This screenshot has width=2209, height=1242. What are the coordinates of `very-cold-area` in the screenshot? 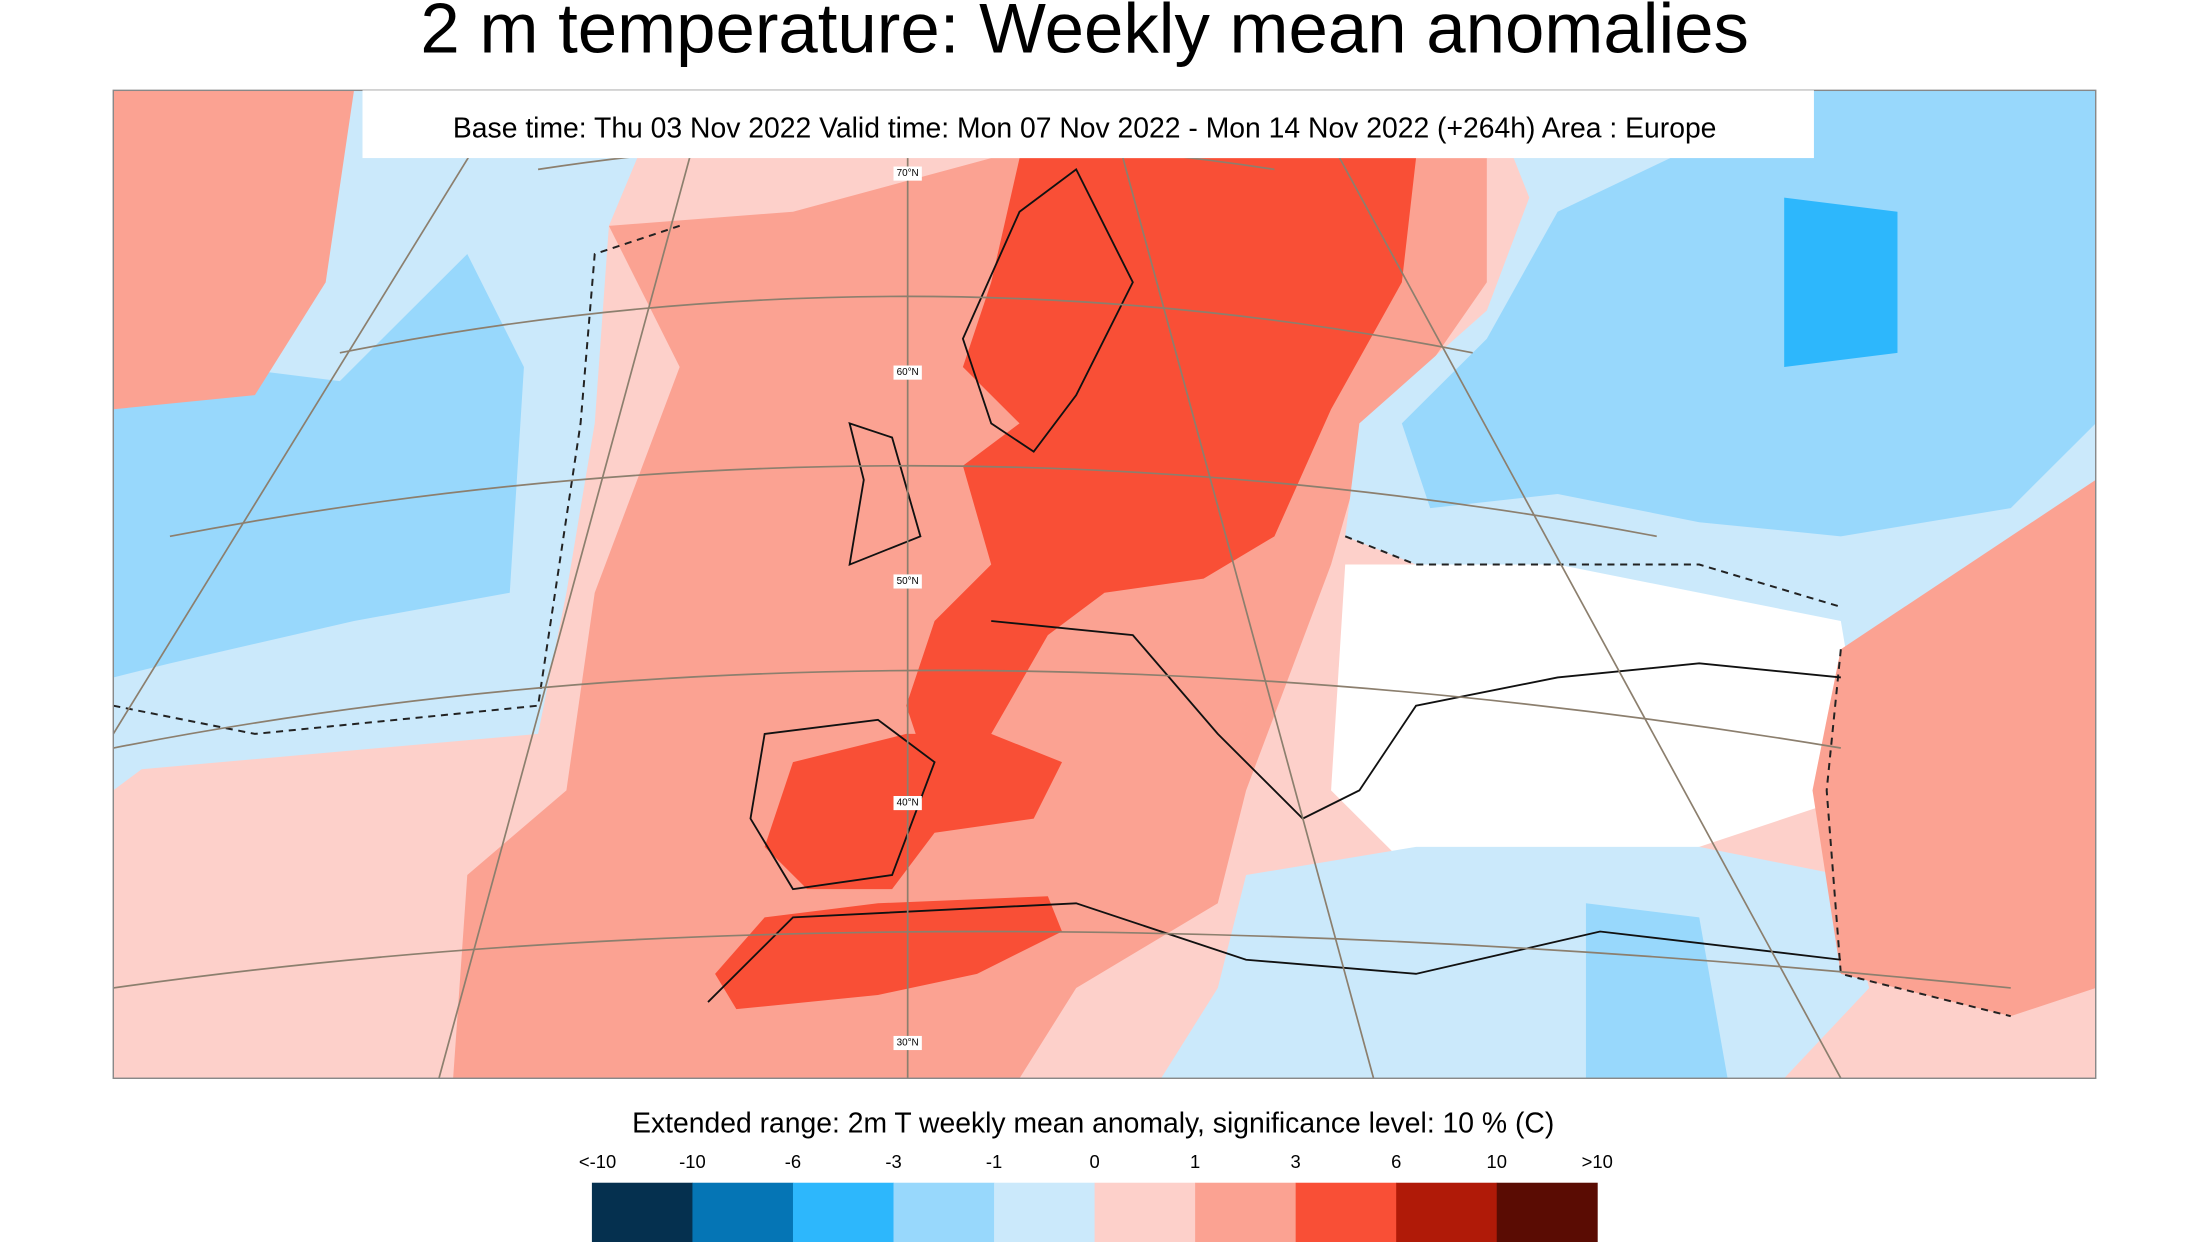 It's located at (1841, 282).